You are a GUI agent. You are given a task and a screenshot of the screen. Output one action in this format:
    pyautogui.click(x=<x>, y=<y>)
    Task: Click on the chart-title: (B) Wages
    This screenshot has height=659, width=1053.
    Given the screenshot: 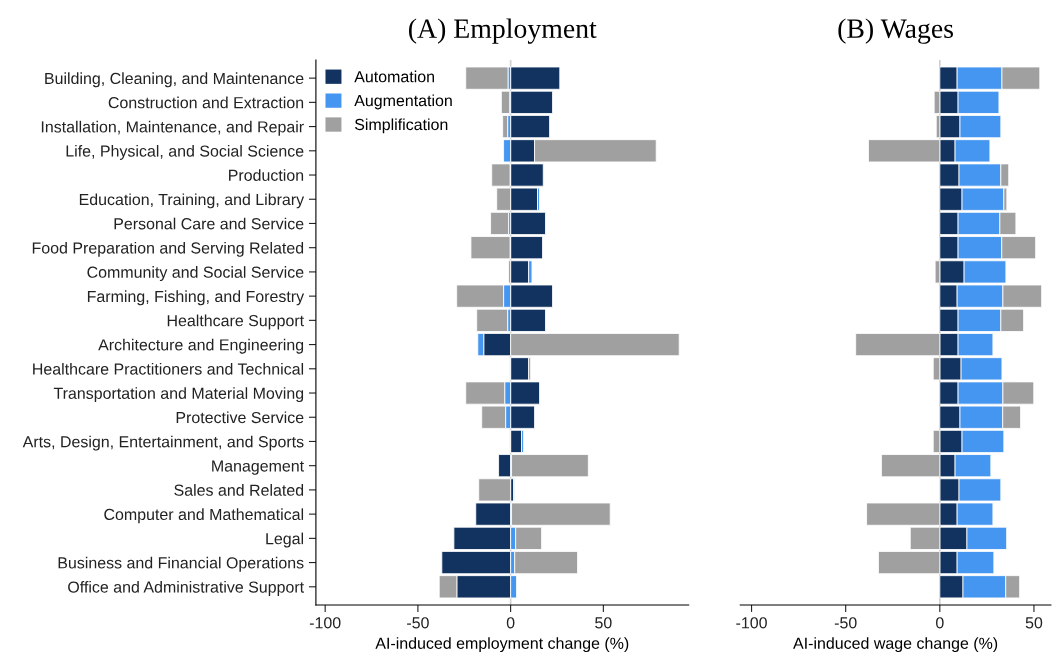 What is the action you would take?
    pyautogui.click(x=895, y=31)
    